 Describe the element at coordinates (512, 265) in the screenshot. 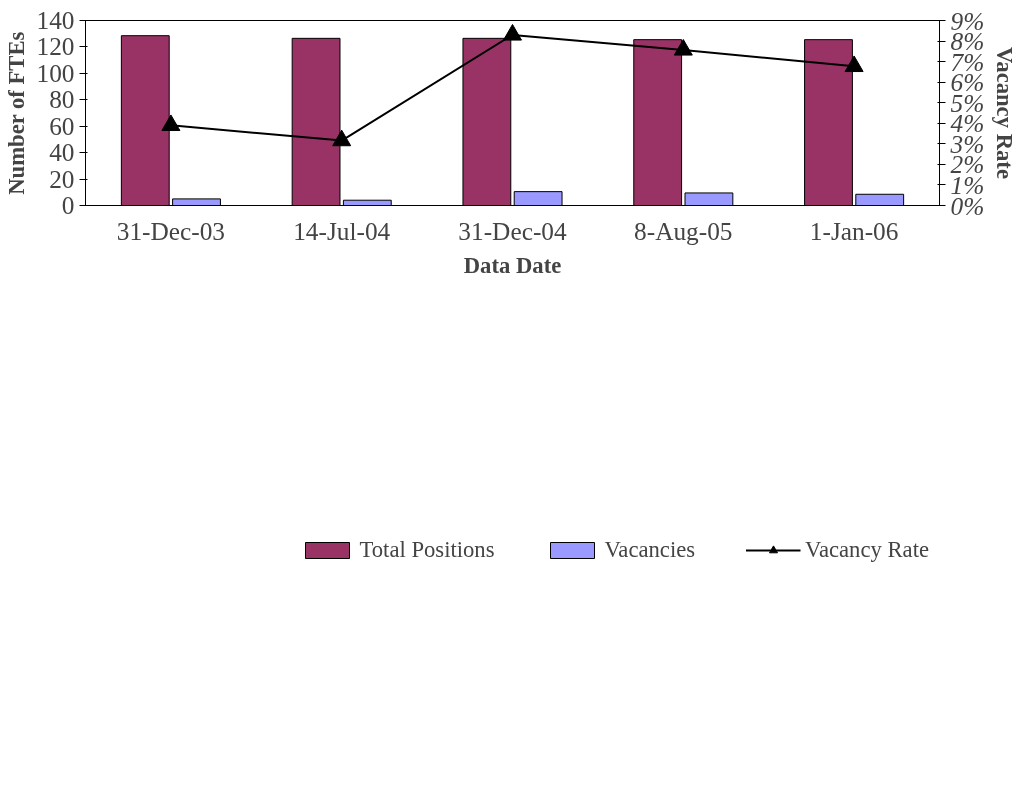

I see `x-axis-title: Data Date` at that location.